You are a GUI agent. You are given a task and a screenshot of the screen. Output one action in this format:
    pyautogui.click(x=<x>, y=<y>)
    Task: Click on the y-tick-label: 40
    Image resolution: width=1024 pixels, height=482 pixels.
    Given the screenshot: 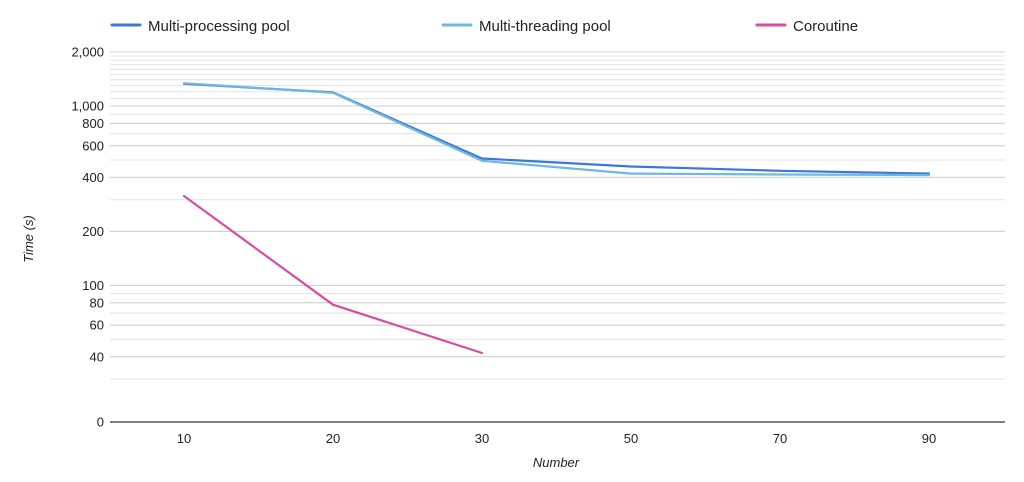 What is the action you would take?
    pyautogui.click(x=97, y=356)
    